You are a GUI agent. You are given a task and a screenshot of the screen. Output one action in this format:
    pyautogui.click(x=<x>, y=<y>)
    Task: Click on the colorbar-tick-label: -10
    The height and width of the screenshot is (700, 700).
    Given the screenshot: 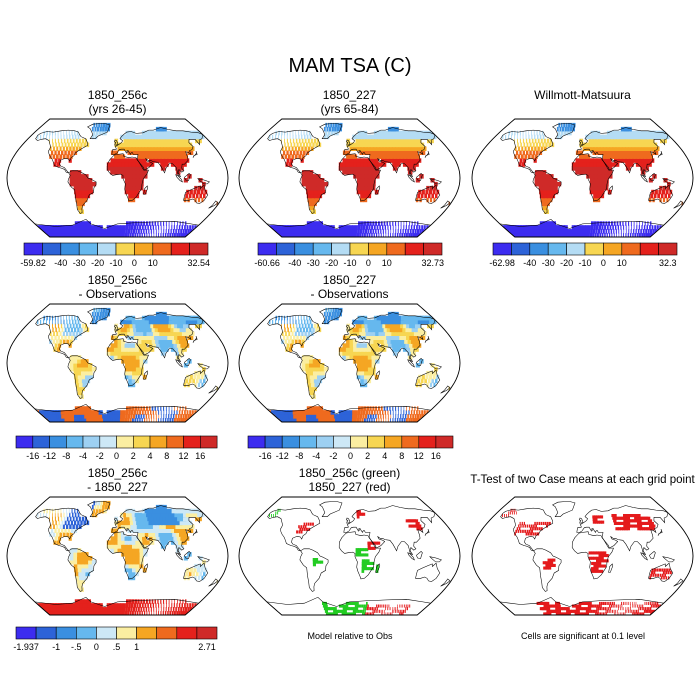 What is the action you would take?
    pyautogui.click(x=349, y=263)
    